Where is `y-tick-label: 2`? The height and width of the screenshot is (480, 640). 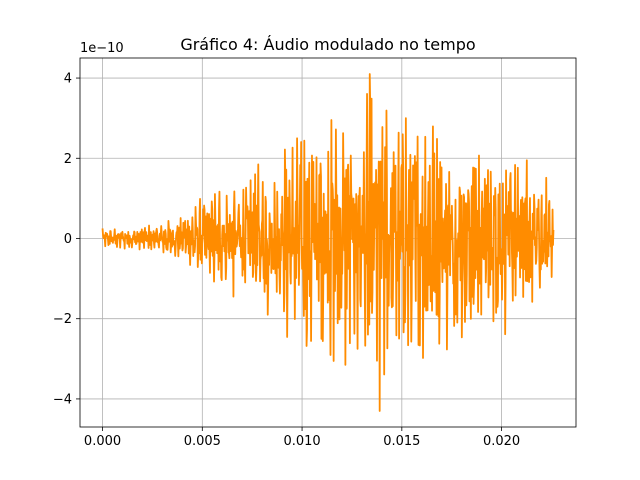 y-tick-label: 2 is located at coordinates (68, 159).